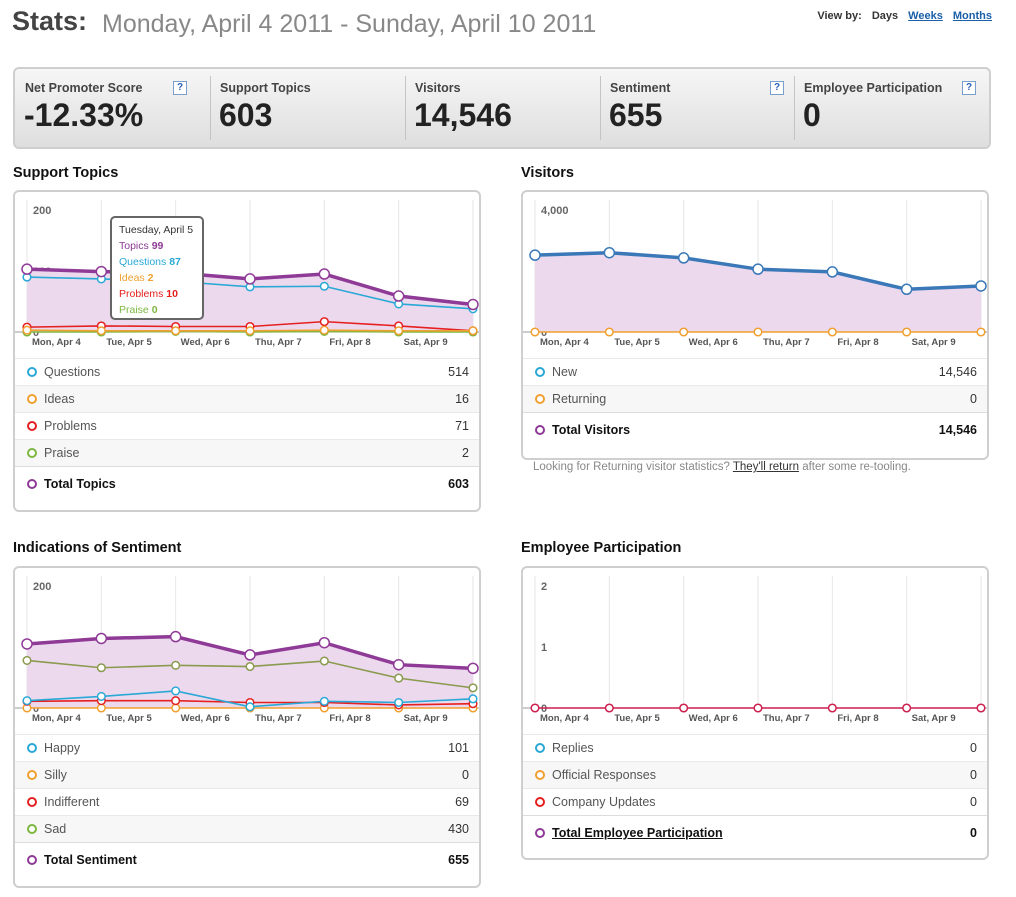 The height and width of the screenshot is (897, 1016). What do you see at coordinates (973, 833) in the screenshot?
I see `legend-total-value: 0` at bounding box center [973, 833].